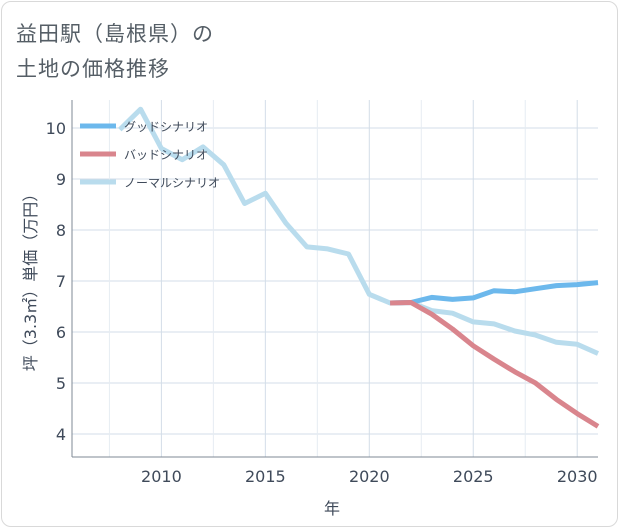 The width and height of the screenshot is (621, 530). What do you see at coordinates (61, 179) in the screenshot?
I see `y-tick-label-9: 9` at bounding box center [61, 179].